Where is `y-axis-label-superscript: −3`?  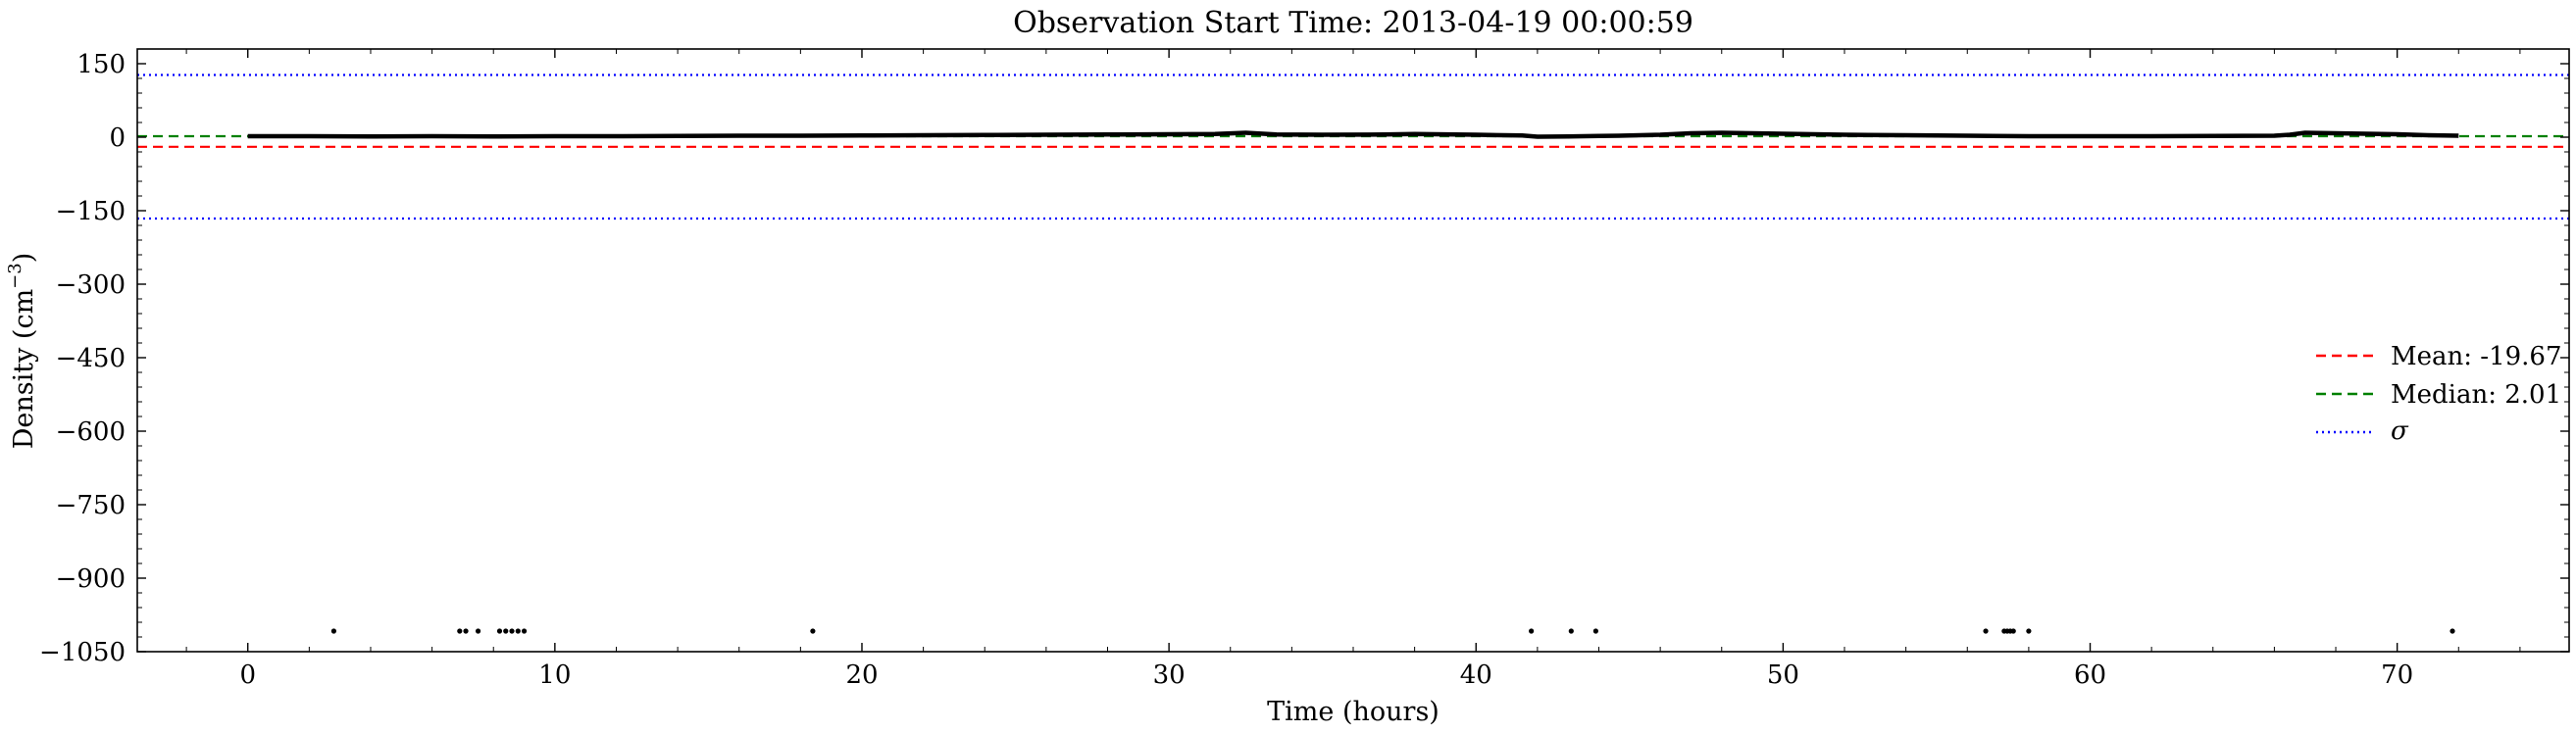 y-axis-label-superscript: −3 is located at coordinates (15, 276).